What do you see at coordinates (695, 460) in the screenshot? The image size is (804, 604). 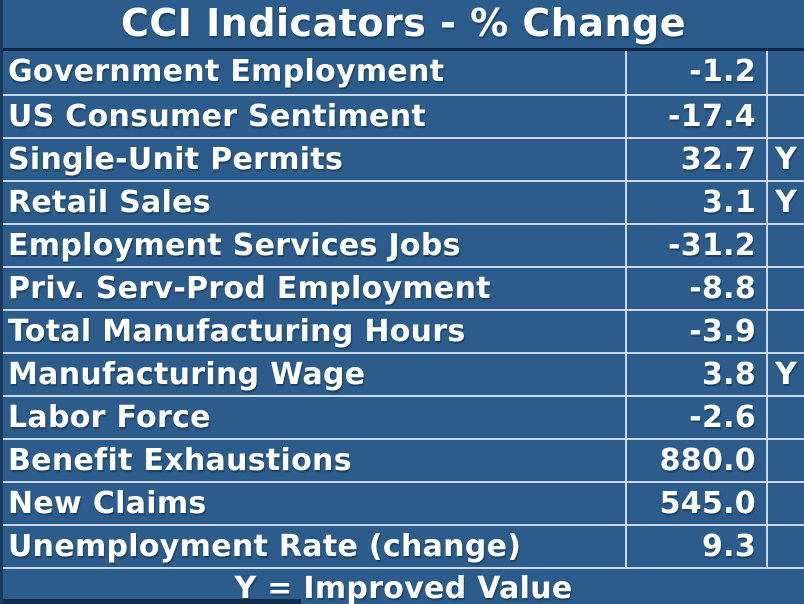 I see `indicator-value: 880.0` at bounding box center [695, 460].